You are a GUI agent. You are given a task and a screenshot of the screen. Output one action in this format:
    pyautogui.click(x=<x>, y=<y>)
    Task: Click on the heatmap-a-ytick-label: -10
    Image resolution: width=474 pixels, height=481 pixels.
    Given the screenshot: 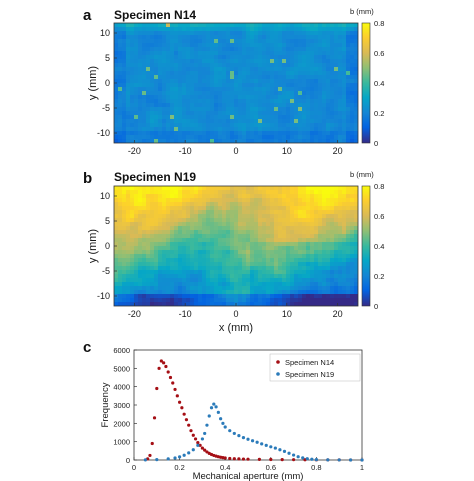 What is the action you would take?
    pyautogui.click(x=103, y=133)
    